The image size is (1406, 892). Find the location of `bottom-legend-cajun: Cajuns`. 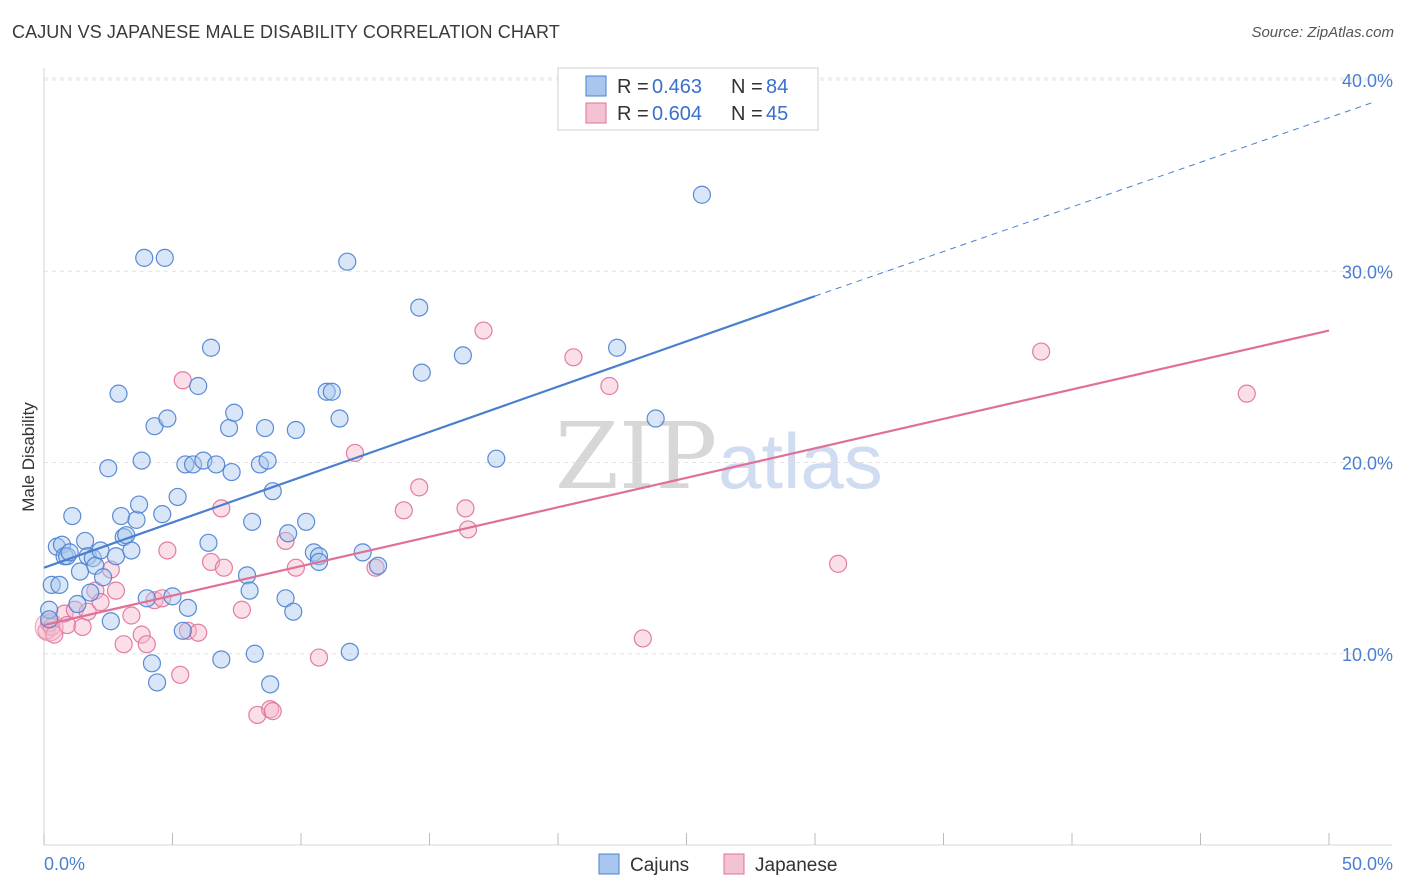

bottom-legend-cajun: Cajuns is located at coordinates (659, 865).